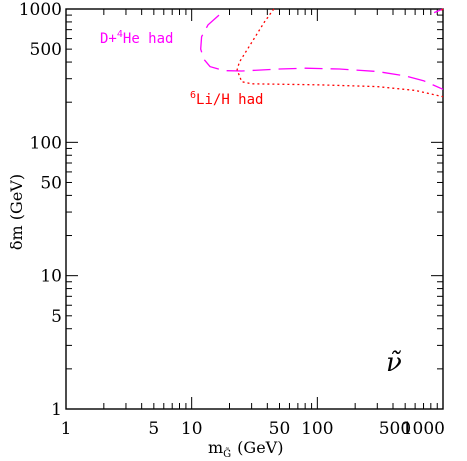 This screenshot has width=467, height=461. What do you see at coordinates (226, 99) in the screenshot?
I see `li6-h-label: 6Li/H had` at bounding box center [226, 99].